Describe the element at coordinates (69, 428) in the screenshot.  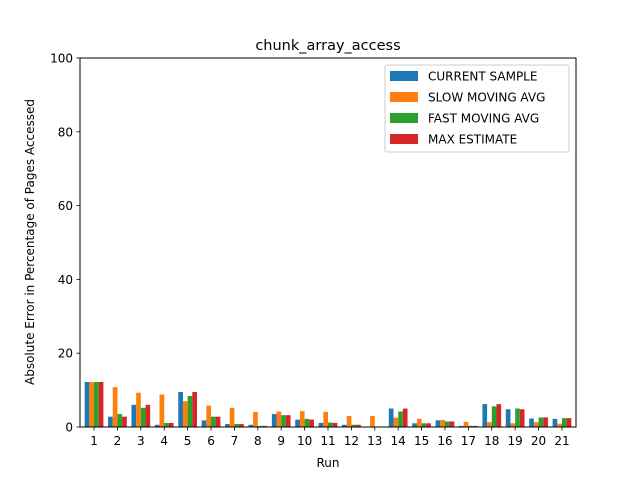
I see `y-tick-label: 0` at that location.